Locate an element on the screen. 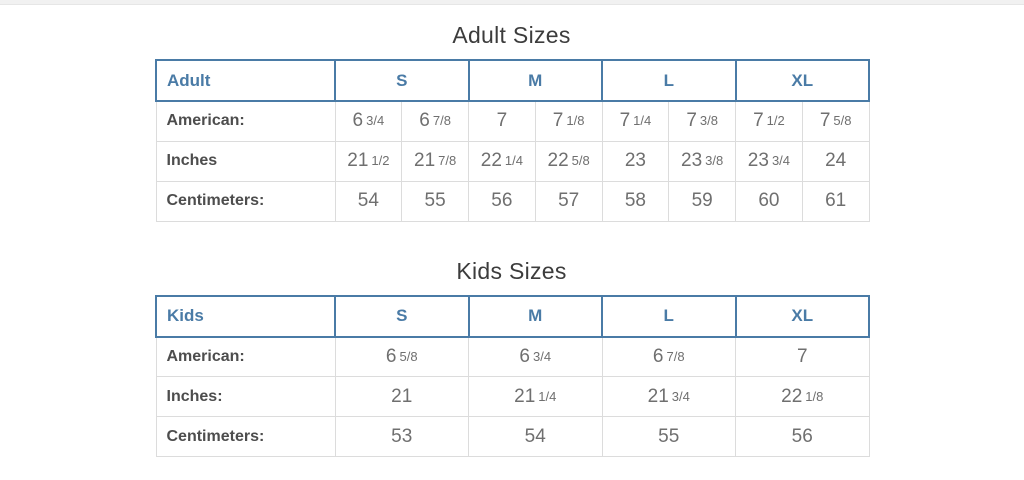 The height and width of the screenshot is (480, 1024). size-value: 60 is located at coordinates (769, 200).